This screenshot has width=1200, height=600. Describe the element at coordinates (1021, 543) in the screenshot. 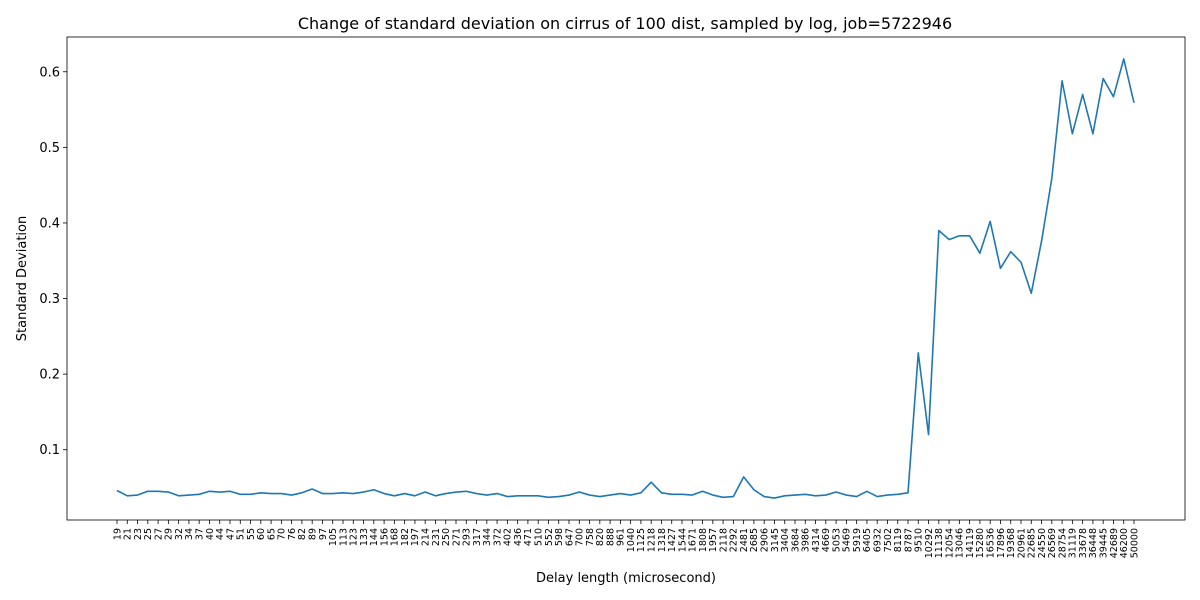

I see `x-tick-label: 20961` at that location.